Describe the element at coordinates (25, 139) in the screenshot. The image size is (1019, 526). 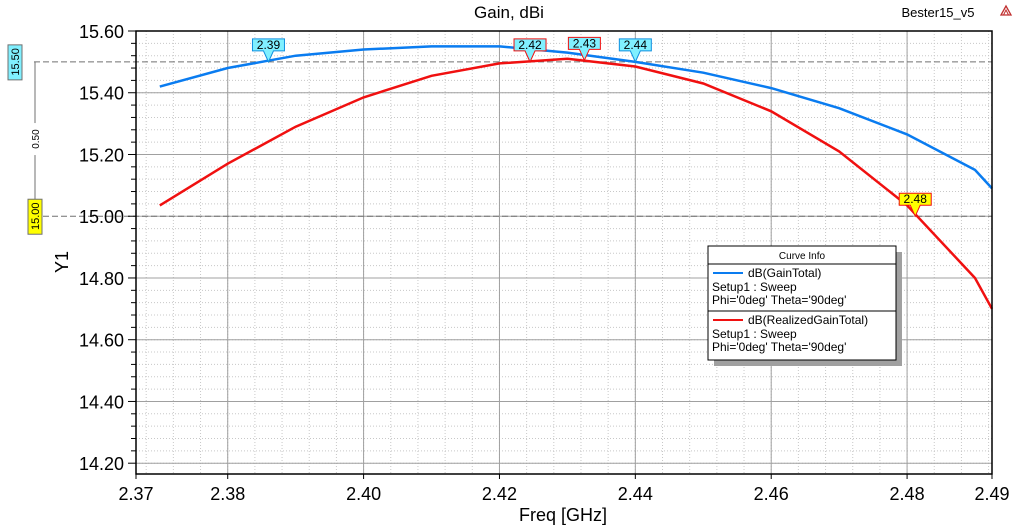
I see `delta-indicator: 15.50 15.00 0.50` at that location.